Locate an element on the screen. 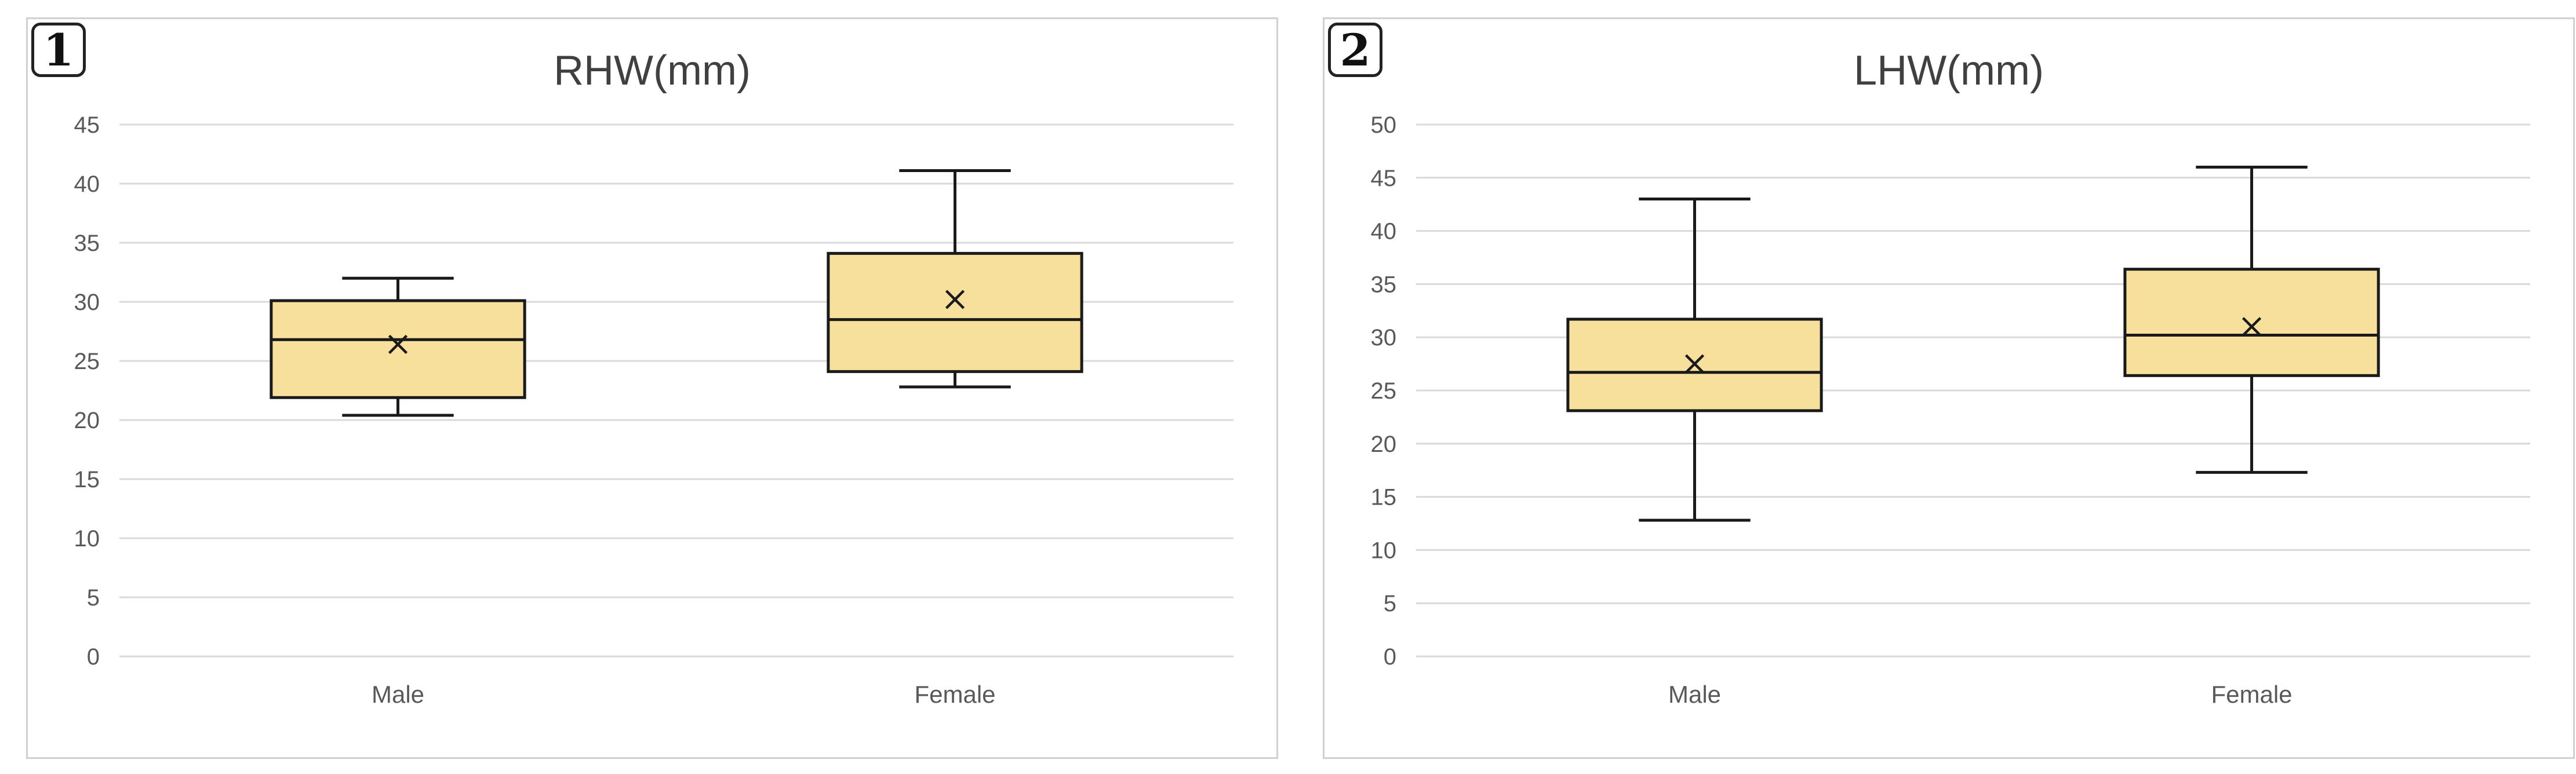  y-tick-label: 50 is located at coordinates (1384, 125).